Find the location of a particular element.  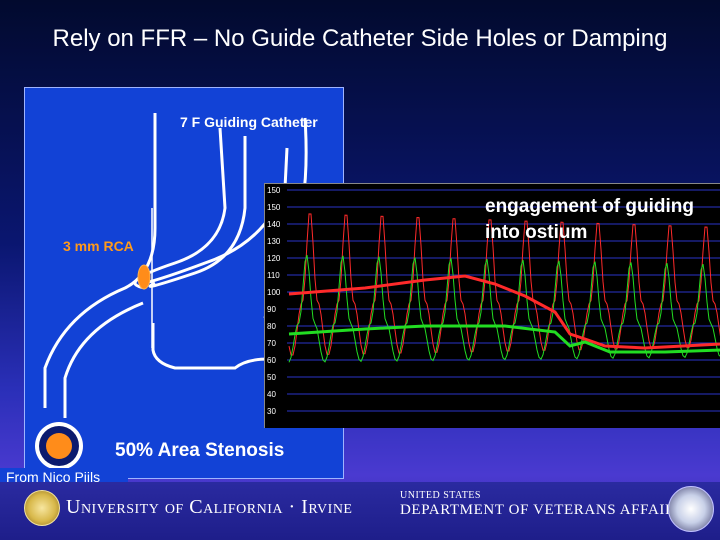

va-country: UNITED STATES is located at coordinates (440, 495).